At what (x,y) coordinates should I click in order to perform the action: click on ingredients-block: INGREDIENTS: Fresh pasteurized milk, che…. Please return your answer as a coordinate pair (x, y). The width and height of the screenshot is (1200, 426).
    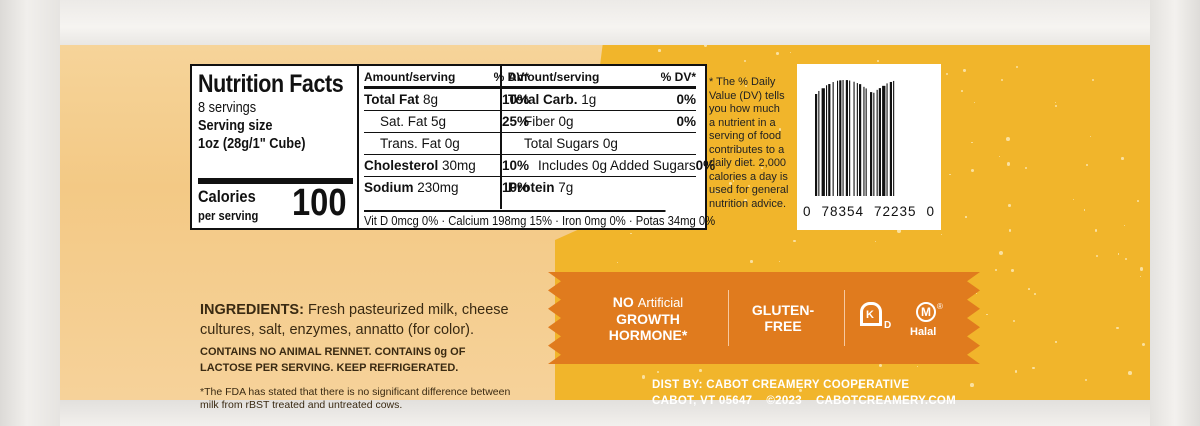
    Looking at the image, I should click on (360, 356).